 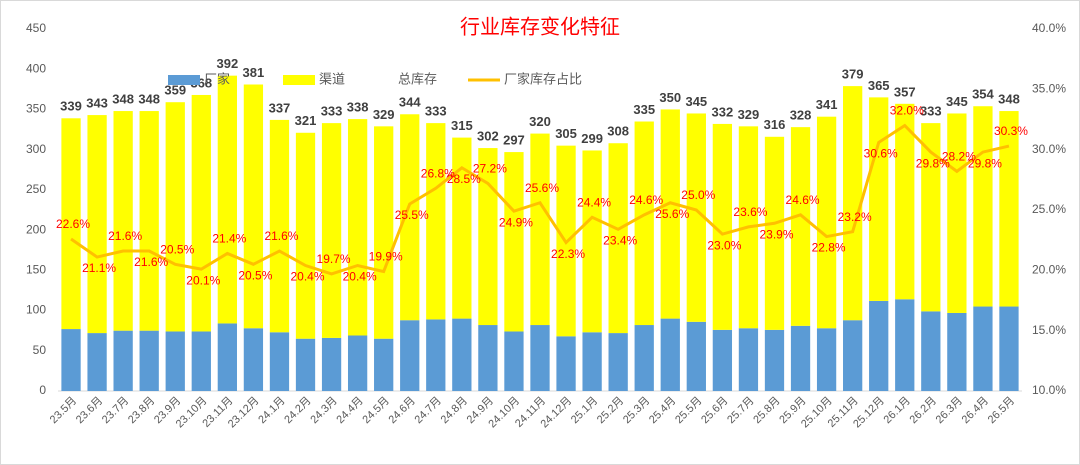 What do you see at coordinates (543, 78) in the screenshot?
I see `legend-label: 厂家库存占比` at bounding box center [543, 78].